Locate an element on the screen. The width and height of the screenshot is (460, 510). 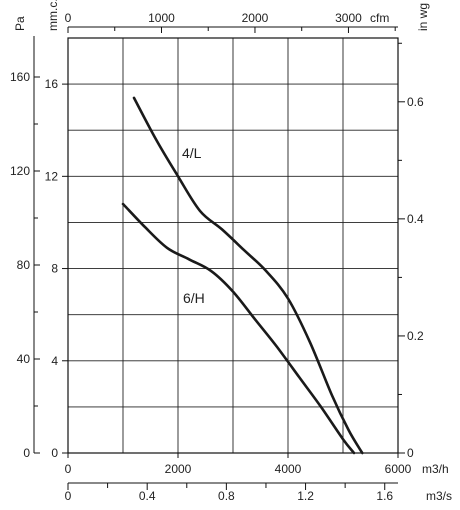
y-tick-label-mmca: 4 is located at coordinates (54, 361).